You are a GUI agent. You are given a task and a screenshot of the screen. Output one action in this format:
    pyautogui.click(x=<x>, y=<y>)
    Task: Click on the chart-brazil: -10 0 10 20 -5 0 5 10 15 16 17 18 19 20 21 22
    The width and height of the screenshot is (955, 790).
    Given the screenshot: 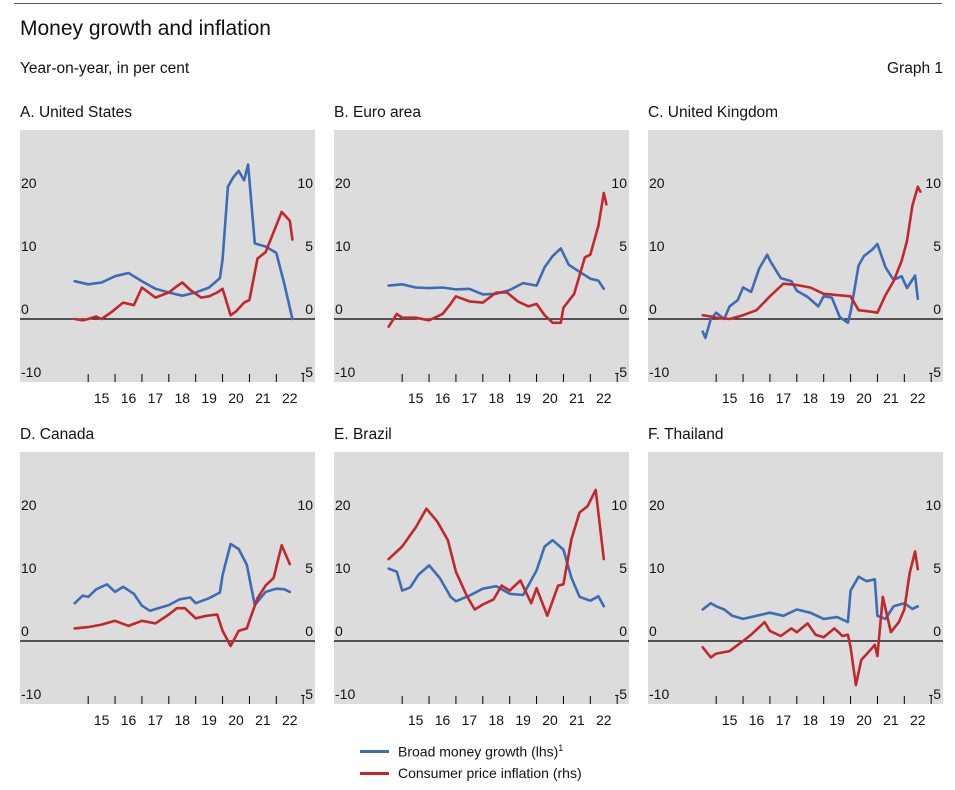 What is the action you would take?
    pyautogui.click(x=481, y=590)
    